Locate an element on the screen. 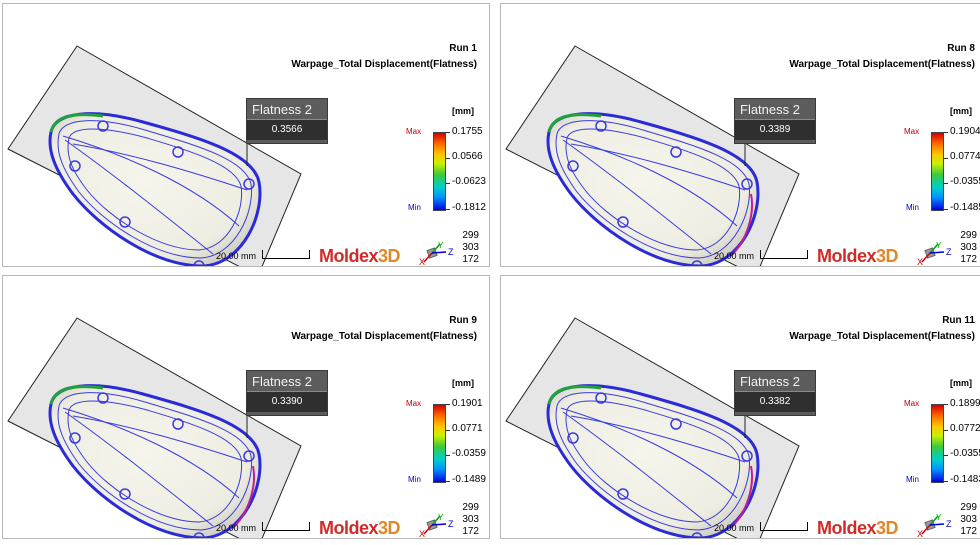 The width and height of the screenshot is (980, 545). legend-tick-min: -0.1483 is located at coordinates (965, 479).